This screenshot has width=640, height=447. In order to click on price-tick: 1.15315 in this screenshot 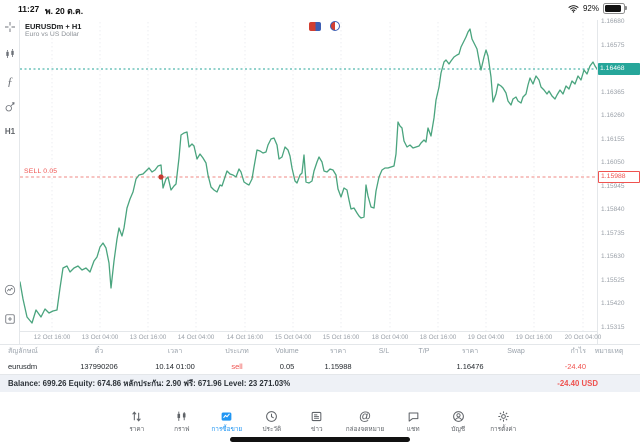, I will do `click(613, 327)`.